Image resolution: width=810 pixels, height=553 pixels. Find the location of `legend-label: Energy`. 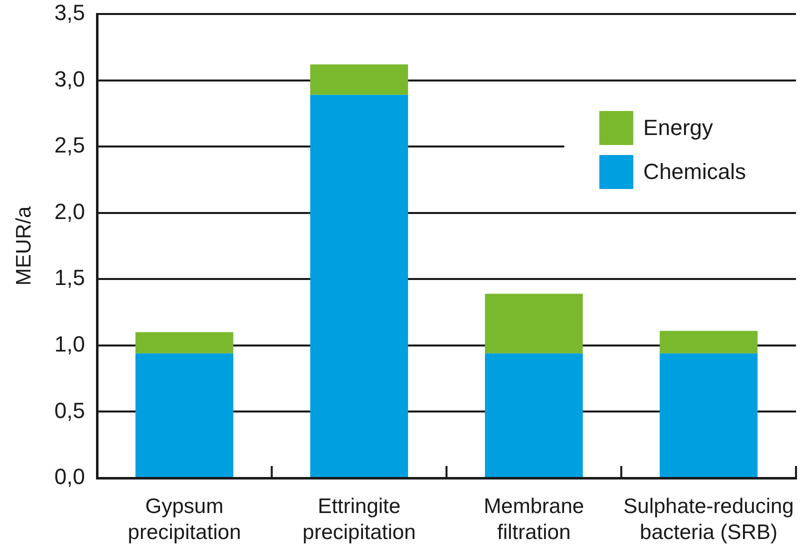

legend-label: Energy is located at coordinates (678, 127).